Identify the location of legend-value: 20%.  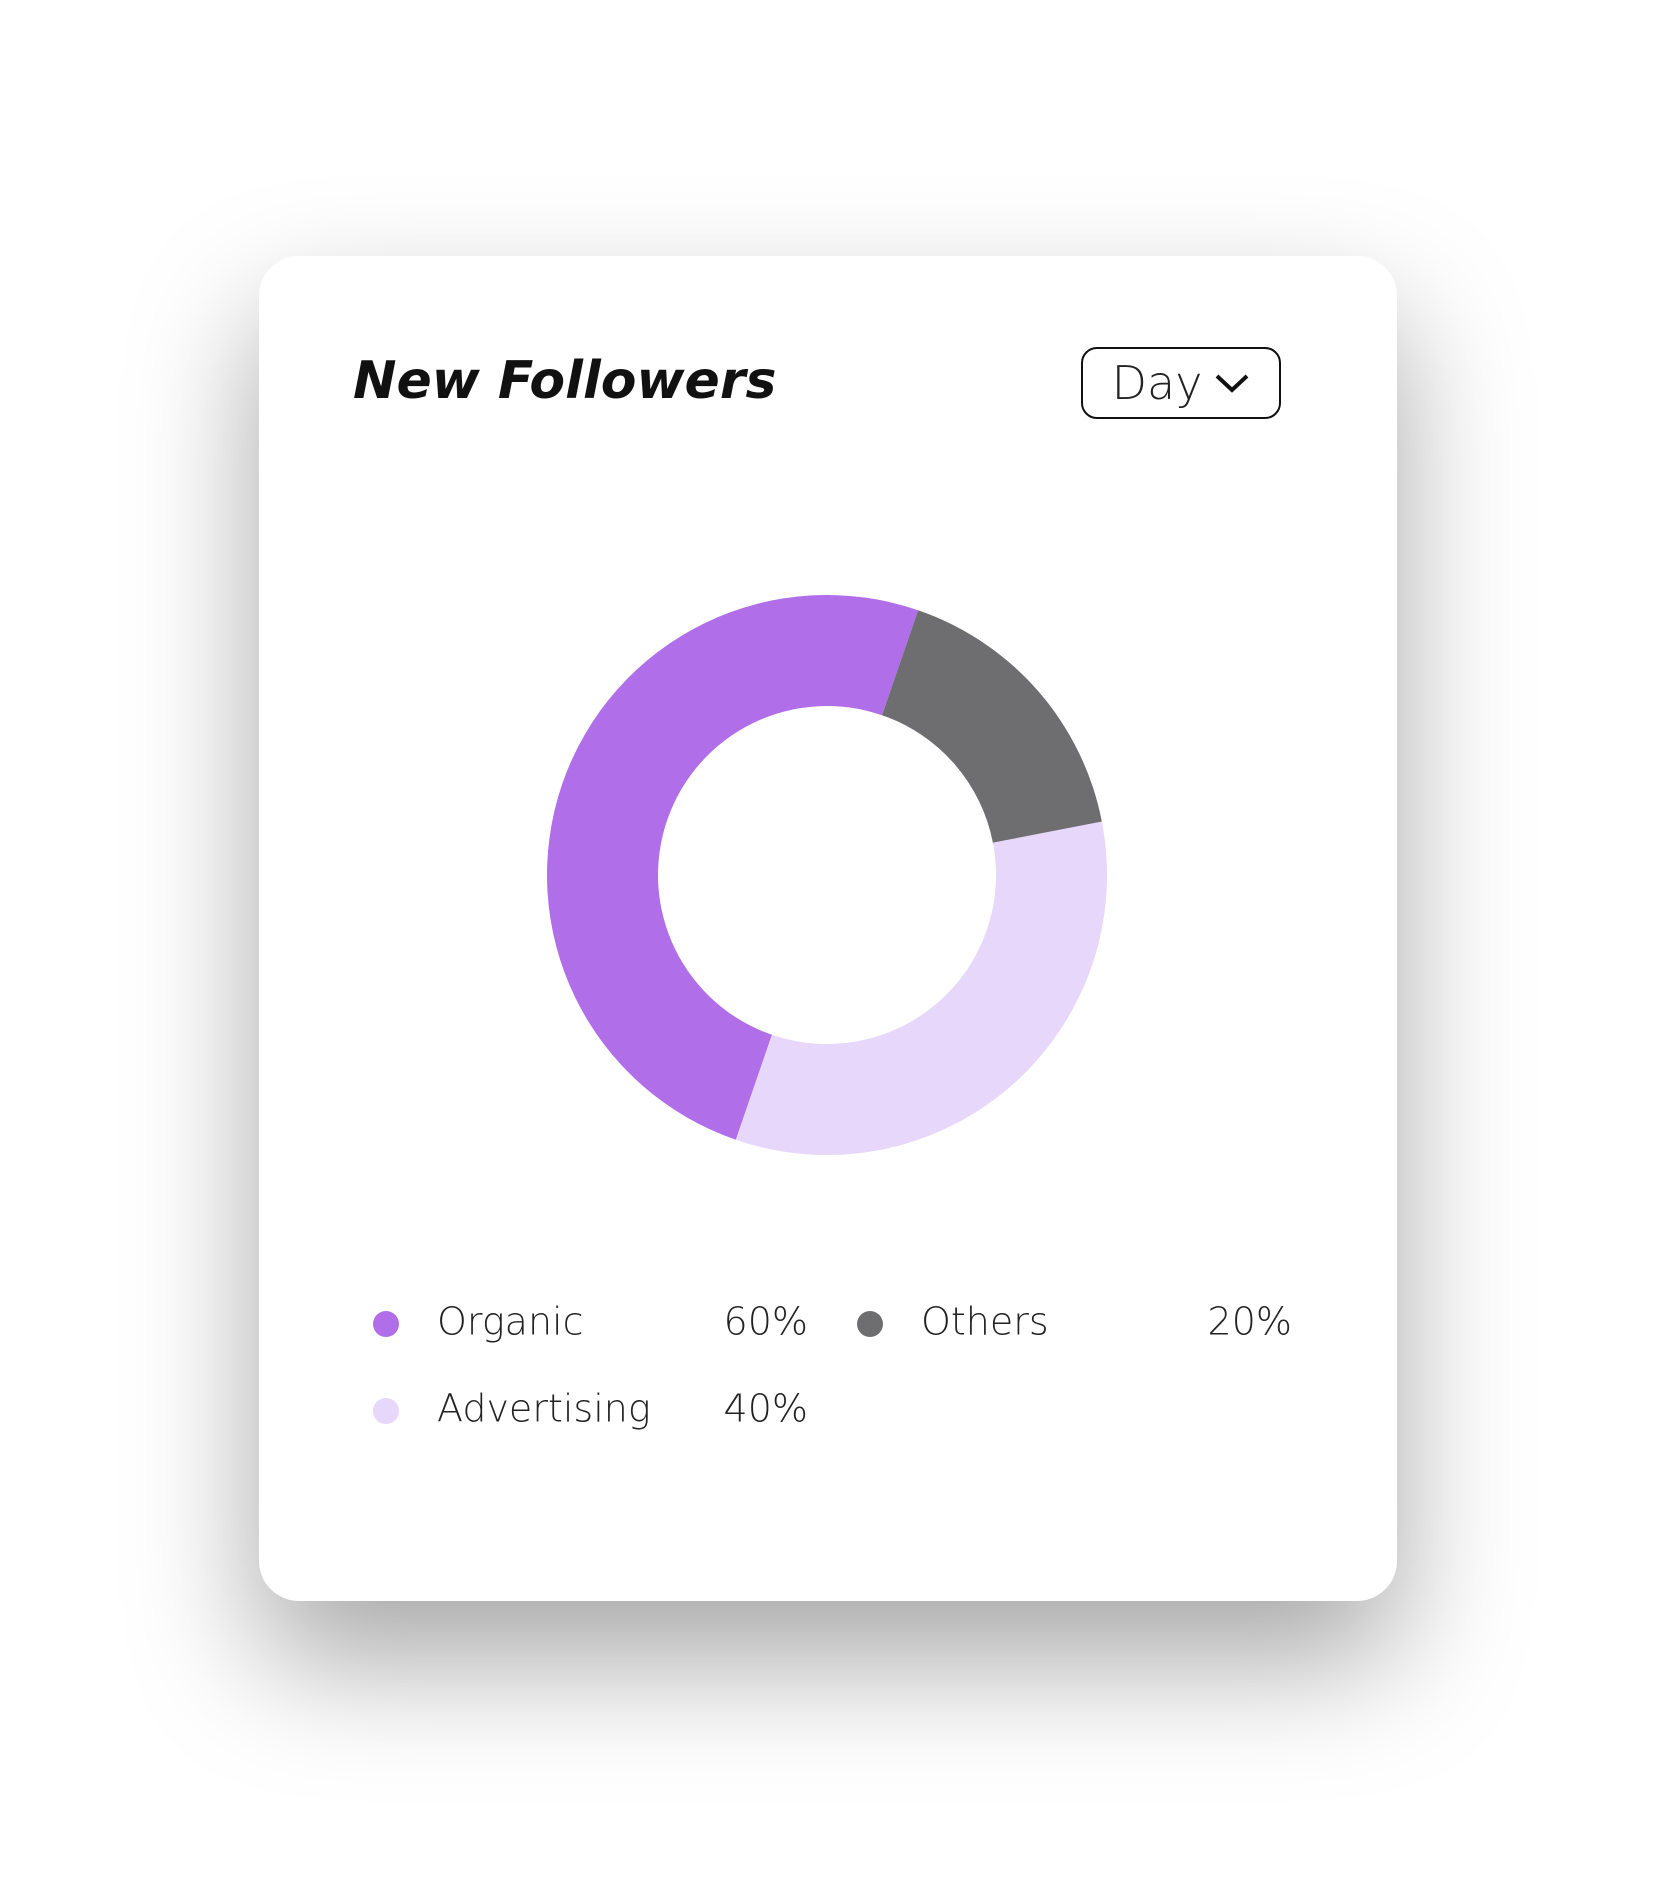
(1250, 1322).